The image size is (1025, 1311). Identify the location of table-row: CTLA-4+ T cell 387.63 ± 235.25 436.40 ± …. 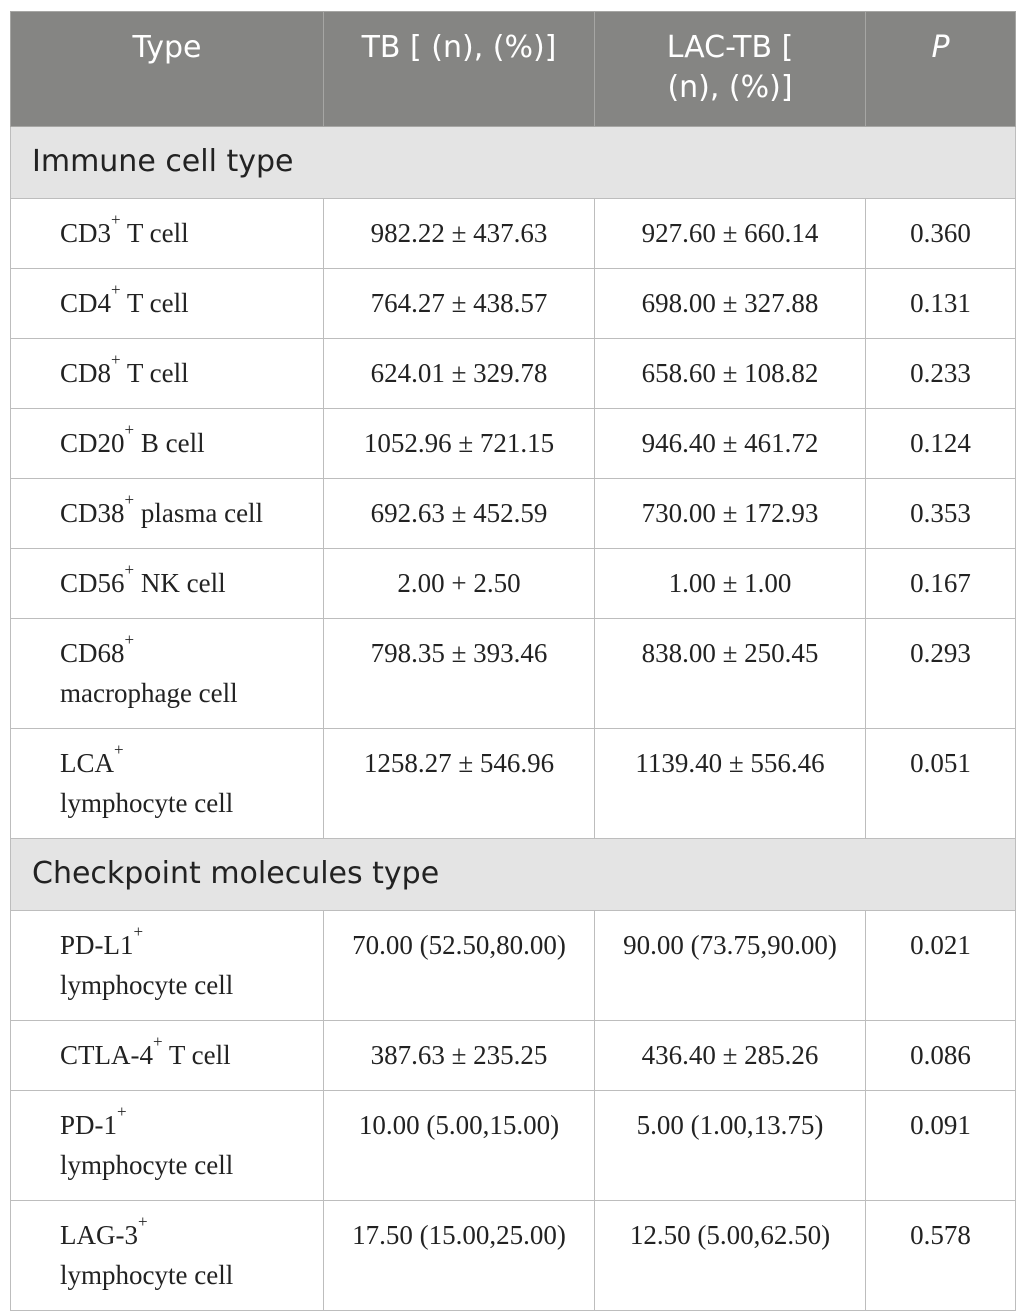
(513, 1055).